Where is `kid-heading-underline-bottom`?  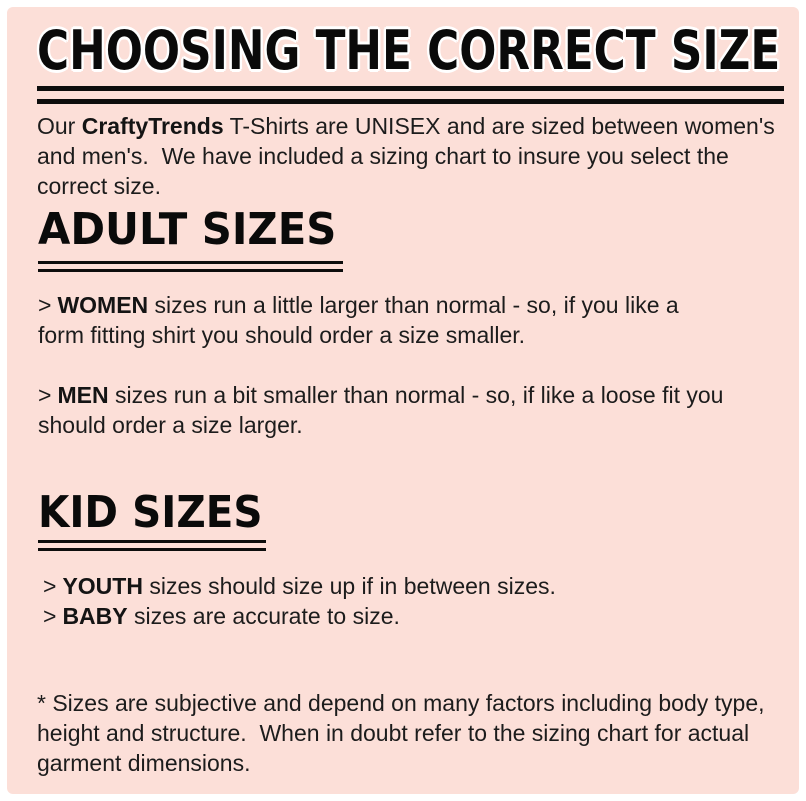
kid-heading-underline-bottom is located at coordinates (152, 549).